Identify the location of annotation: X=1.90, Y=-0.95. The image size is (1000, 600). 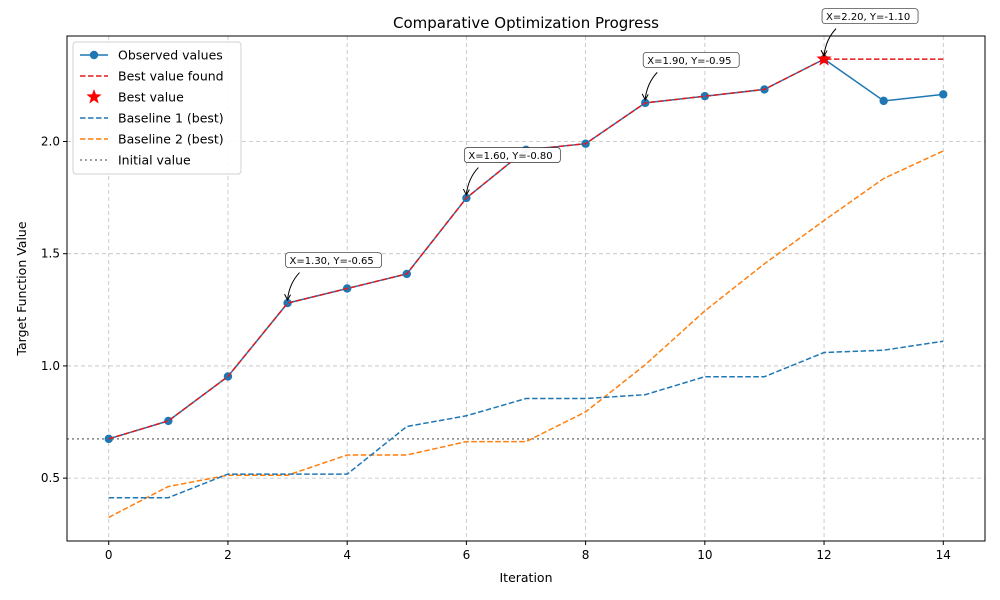
(690, 76).